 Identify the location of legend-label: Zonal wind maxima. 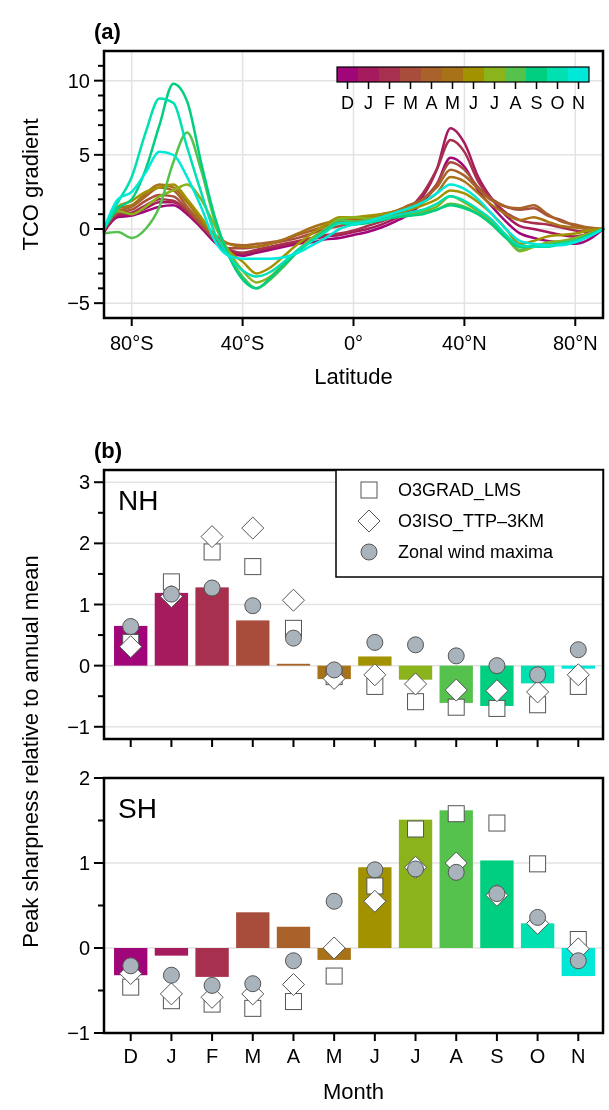
(476, 552).